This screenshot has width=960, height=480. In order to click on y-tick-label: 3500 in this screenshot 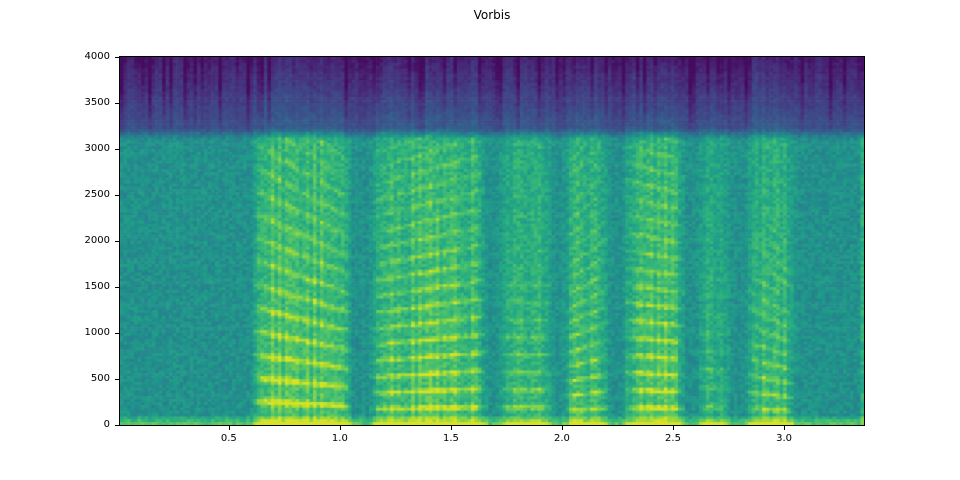, I will do `click(97, 102)`.